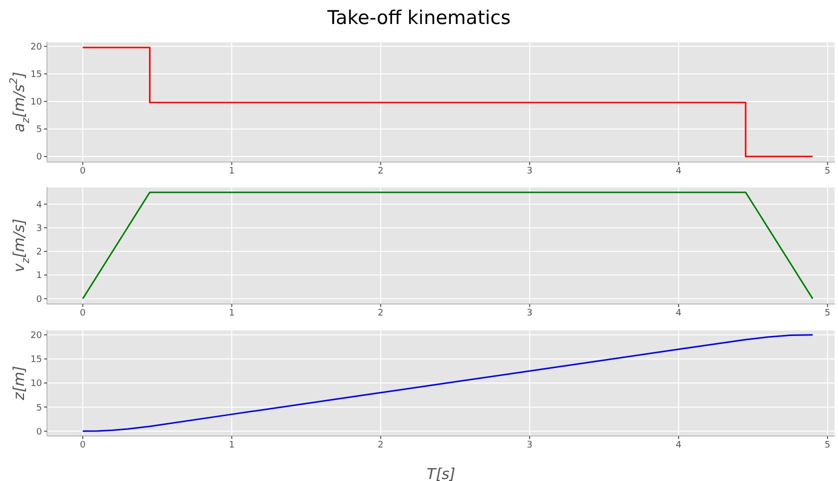 This screenshot has height=481, width=838. I want to click on y-tick-label: 3, so click(39, 229).